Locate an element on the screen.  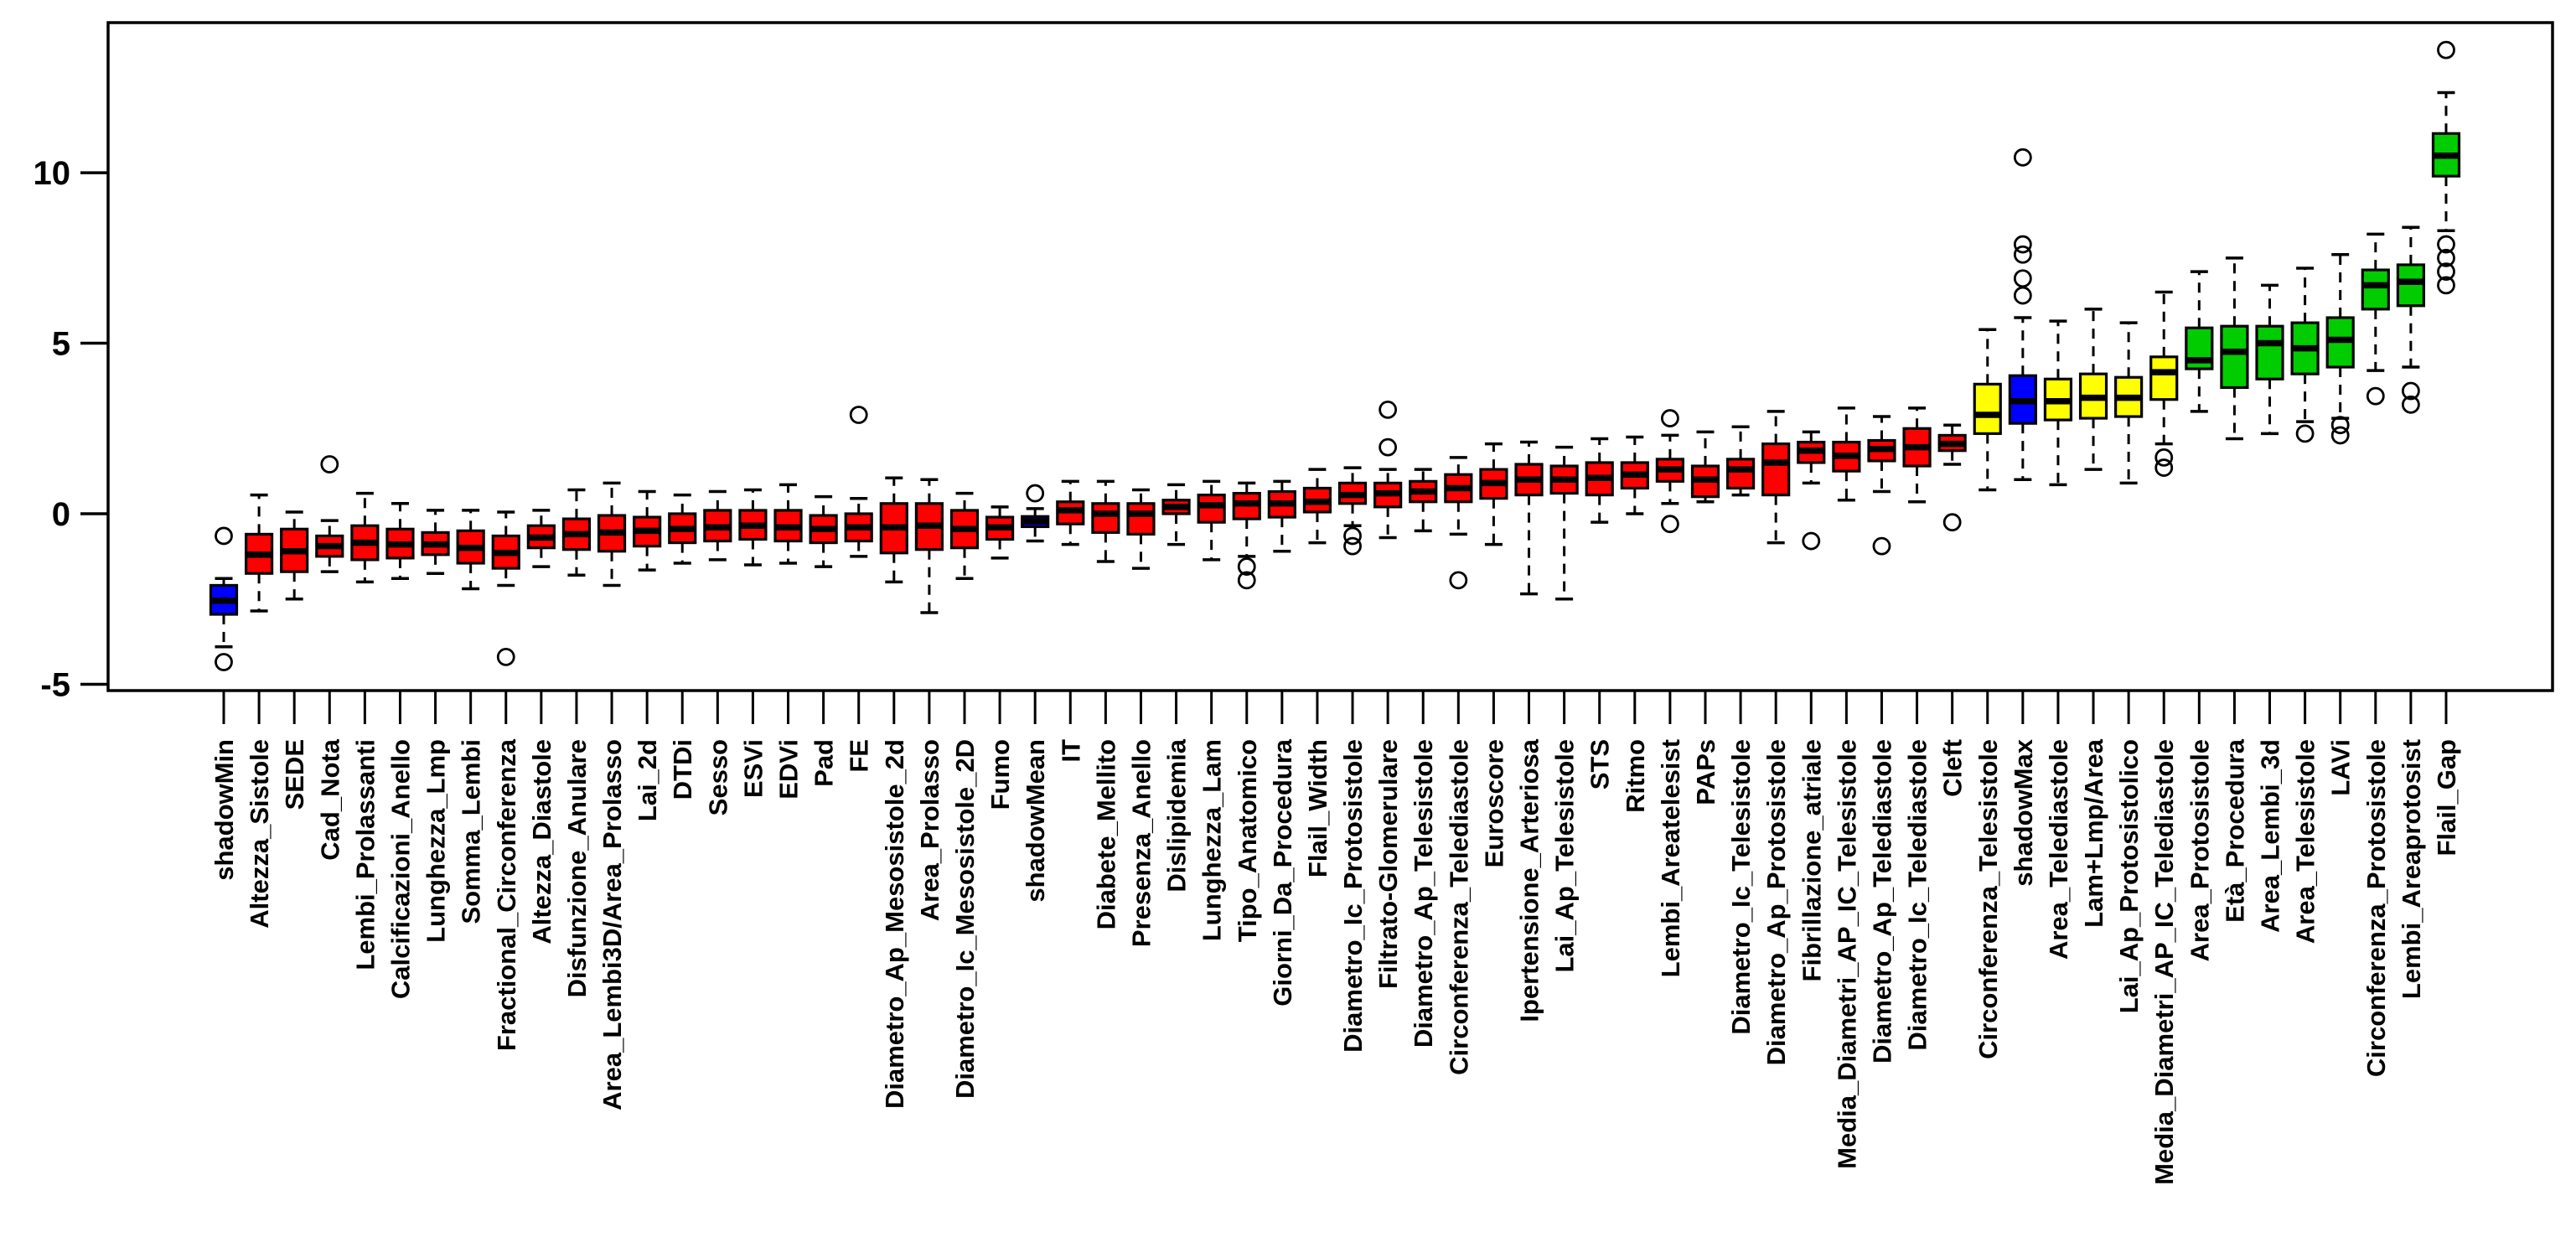
x-tick-label: FE is located at coordinates (860, 756).